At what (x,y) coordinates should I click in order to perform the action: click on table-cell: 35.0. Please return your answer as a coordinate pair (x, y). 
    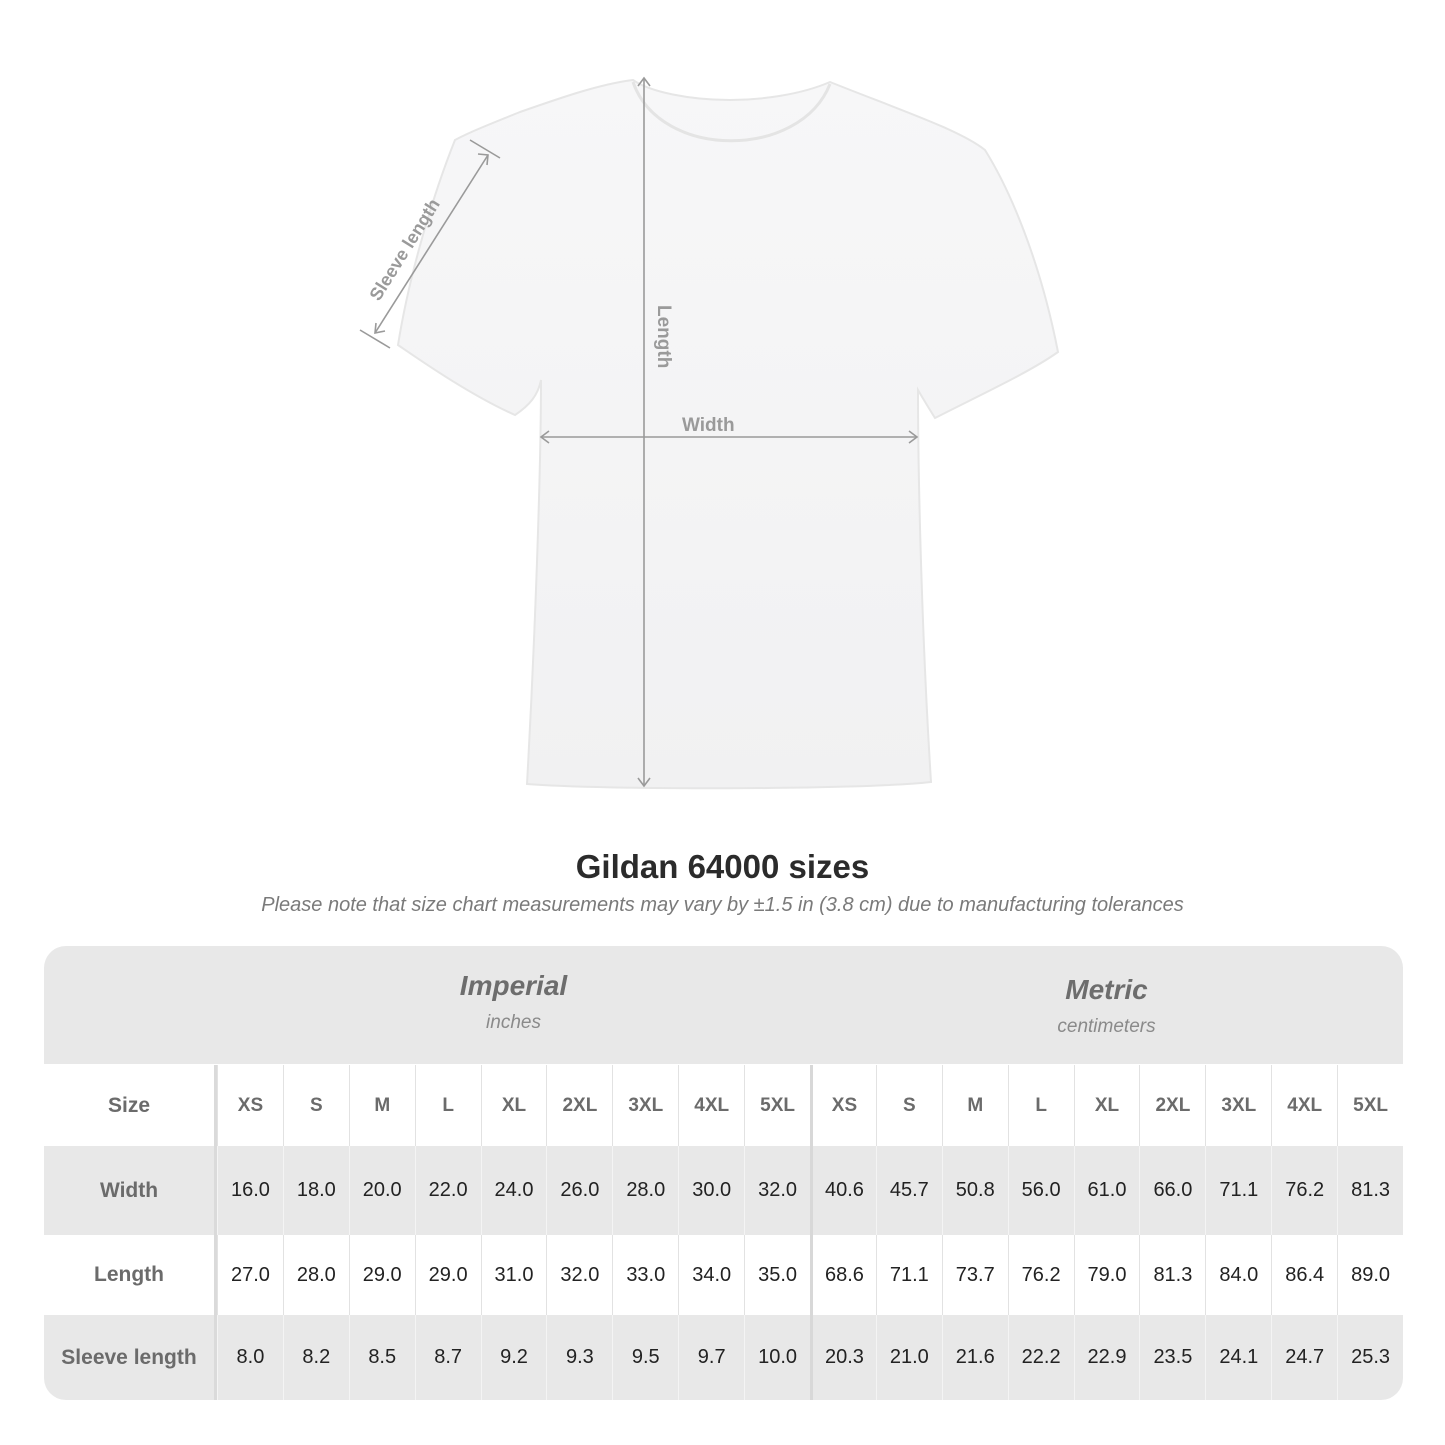
    Looking at the image, I should click on (777, 1275).